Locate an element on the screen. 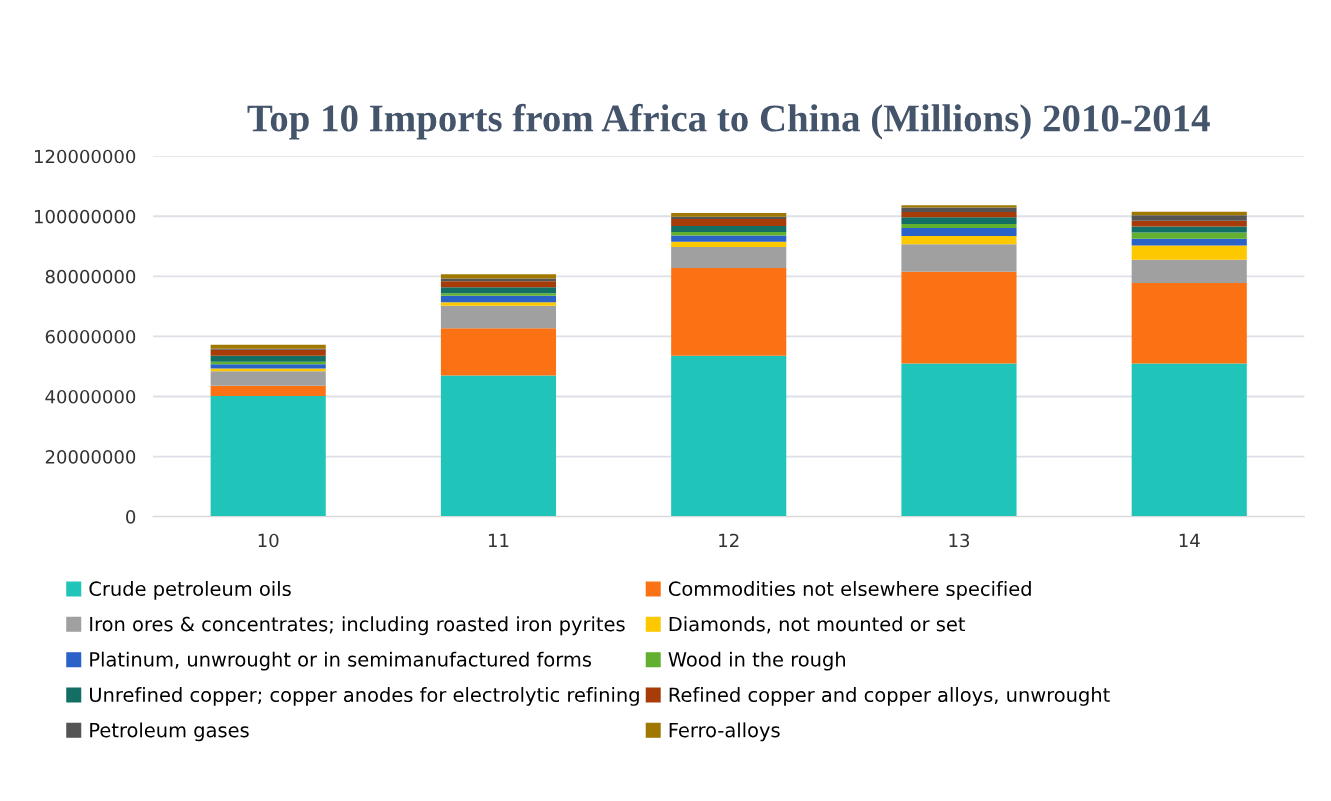 The height and width of the screenshot is (801, 1331). y-tick-label: 60000000 is located at coordinates (90, 336).